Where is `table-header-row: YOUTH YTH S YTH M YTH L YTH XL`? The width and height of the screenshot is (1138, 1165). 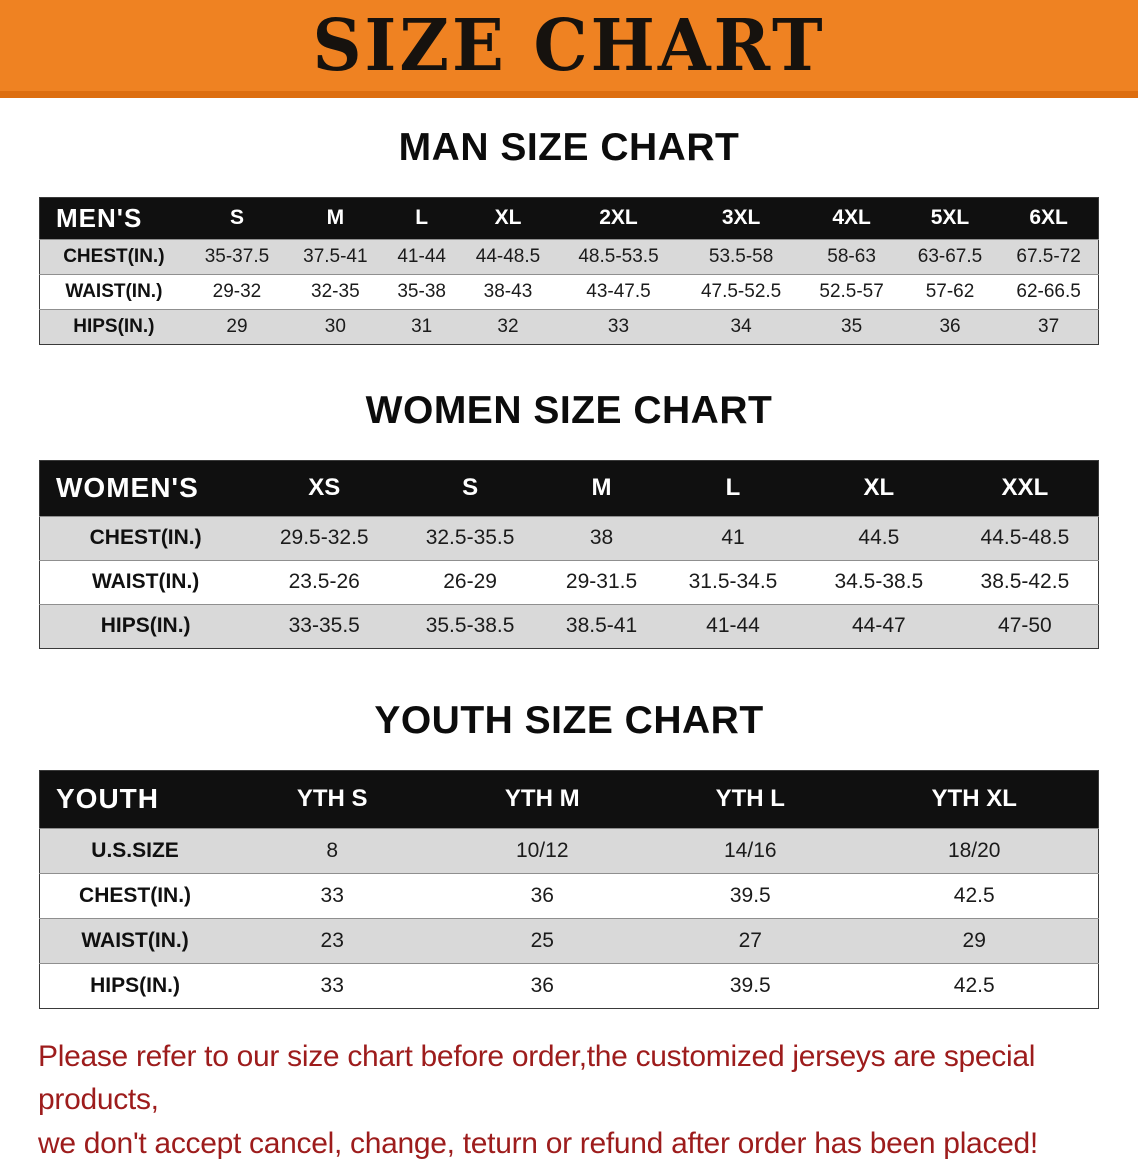
table-header-row: YOUTH YTH S YTH M YTH L YTH XL is located at coordinates (569, 799).